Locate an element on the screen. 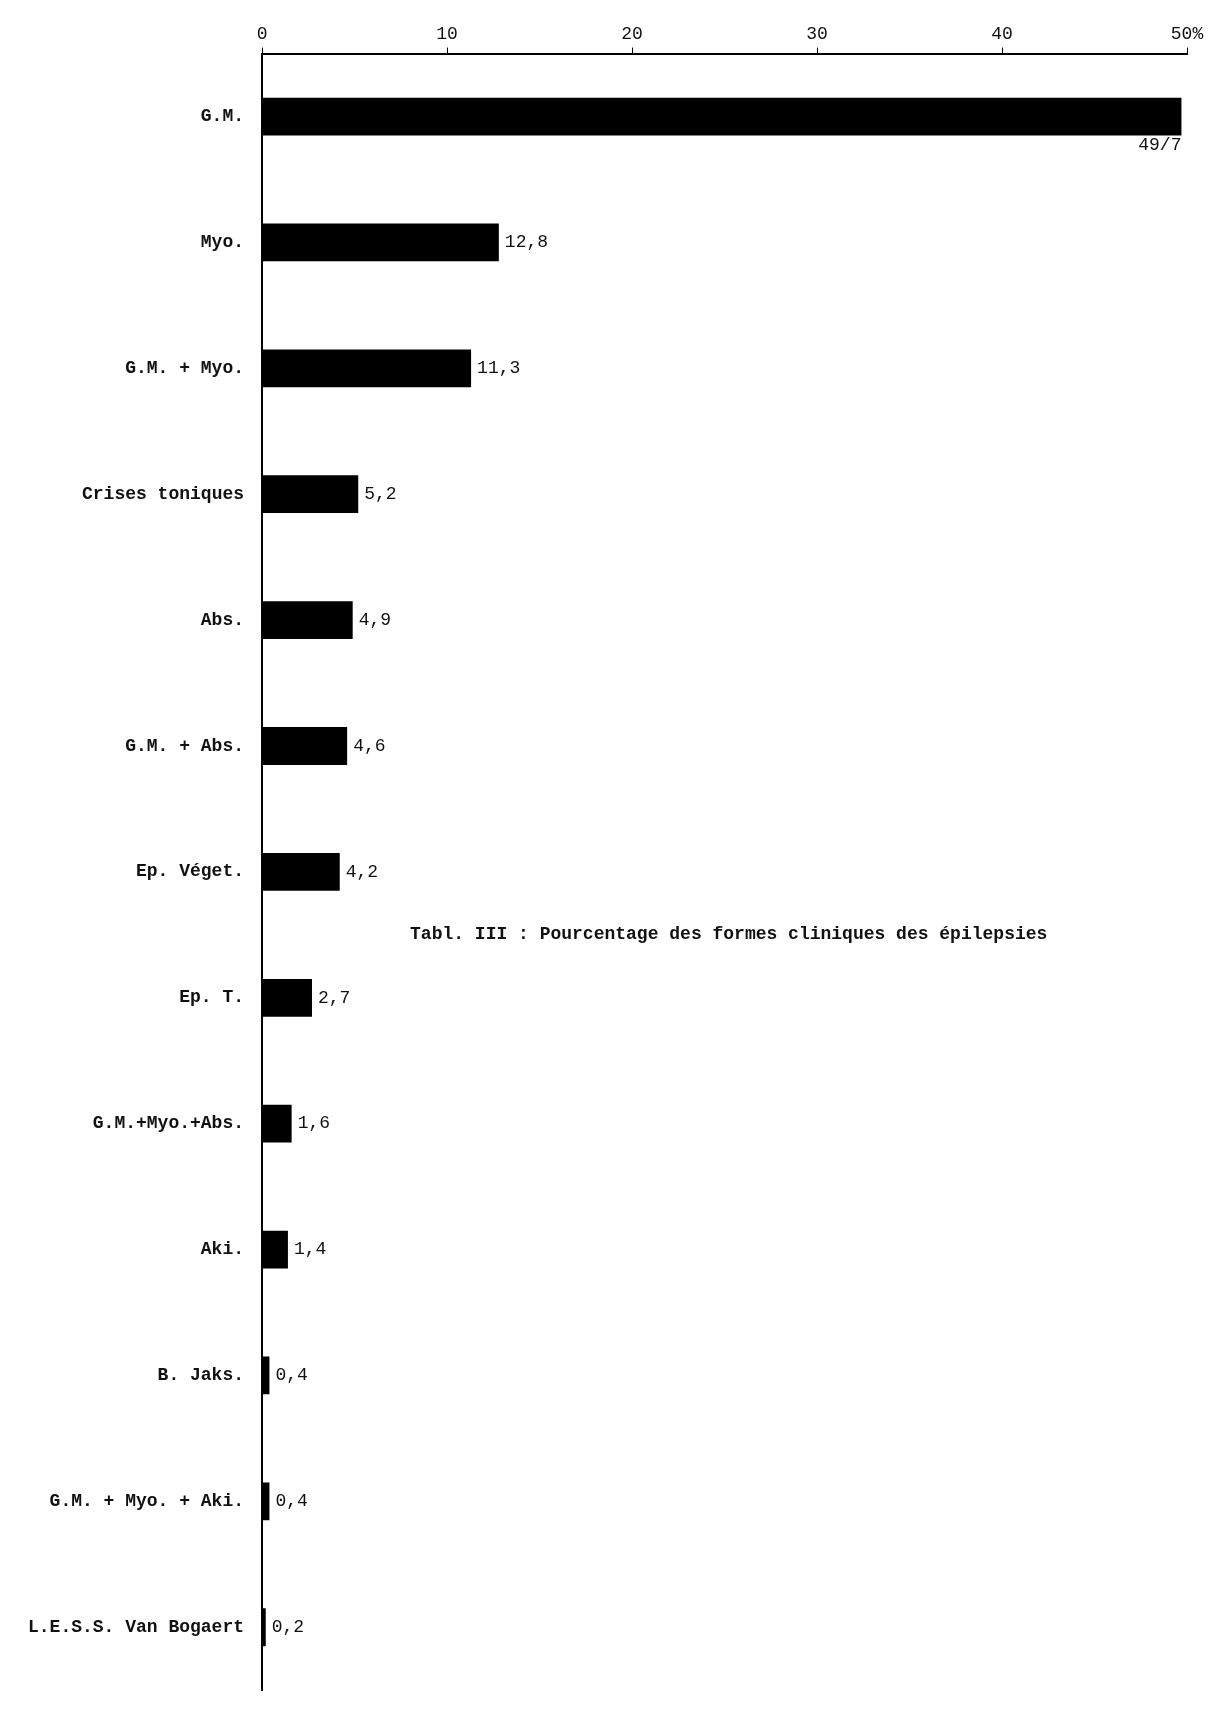 The image size is (1217, 1719). data-label: 4,9 is located at coordinates (375, 619).